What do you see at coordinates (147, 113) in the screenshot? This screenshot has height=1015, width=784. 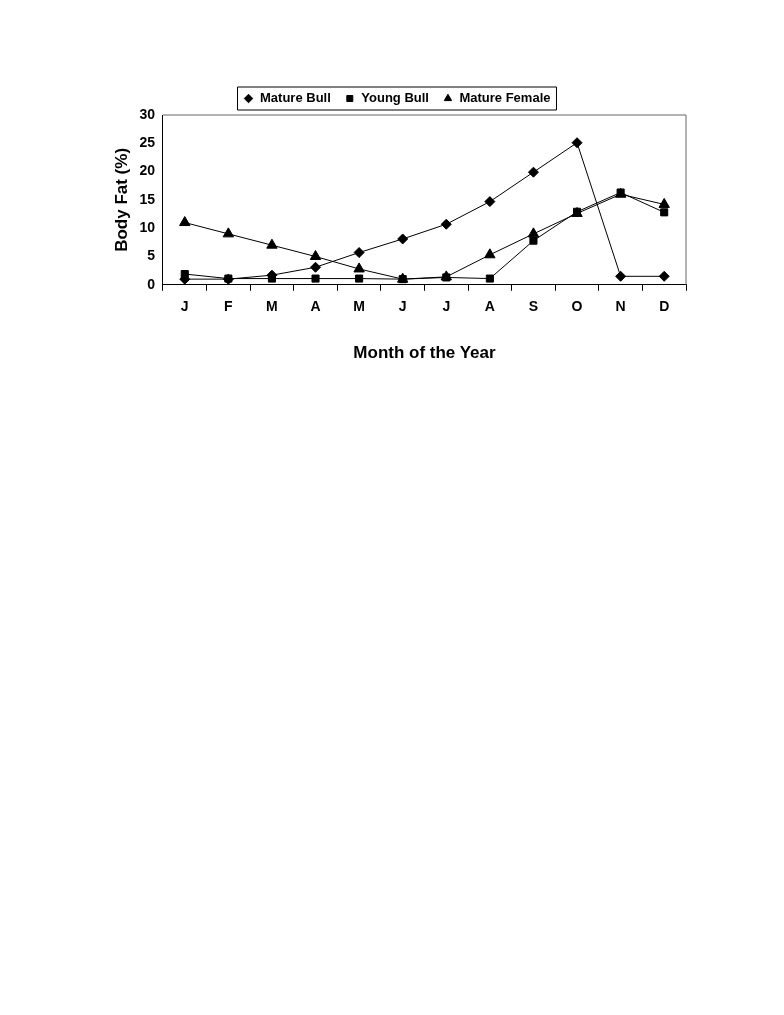 I see `y-tick-label: 30` at bounding box center [147, 113].